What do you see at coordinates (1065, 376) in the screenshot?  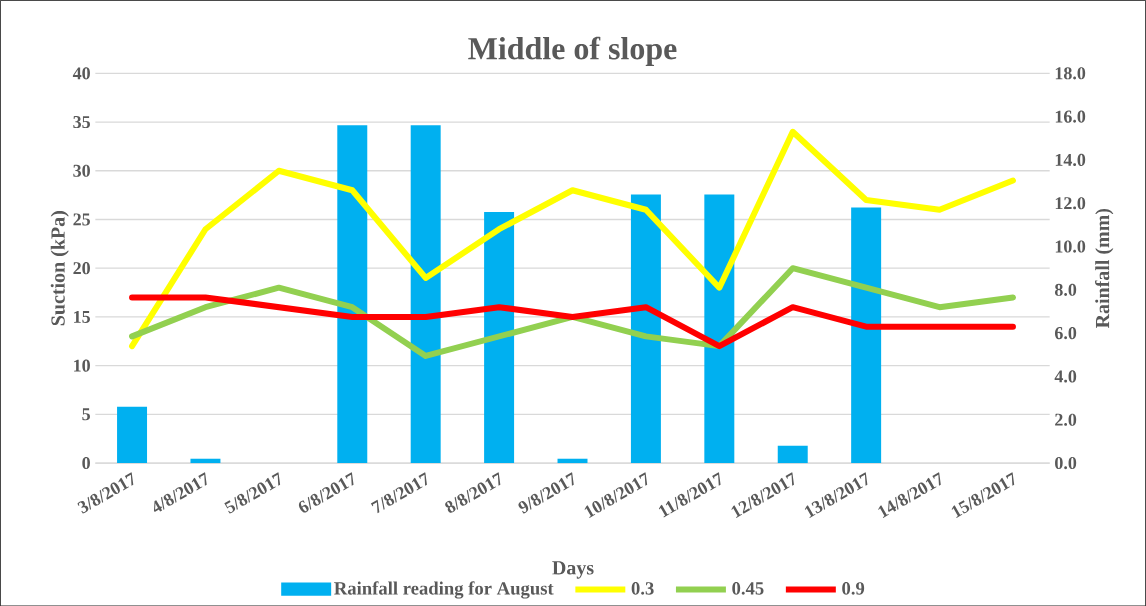 I see `y2-tick-label: 4.0` at bounding box center [1065, 376].